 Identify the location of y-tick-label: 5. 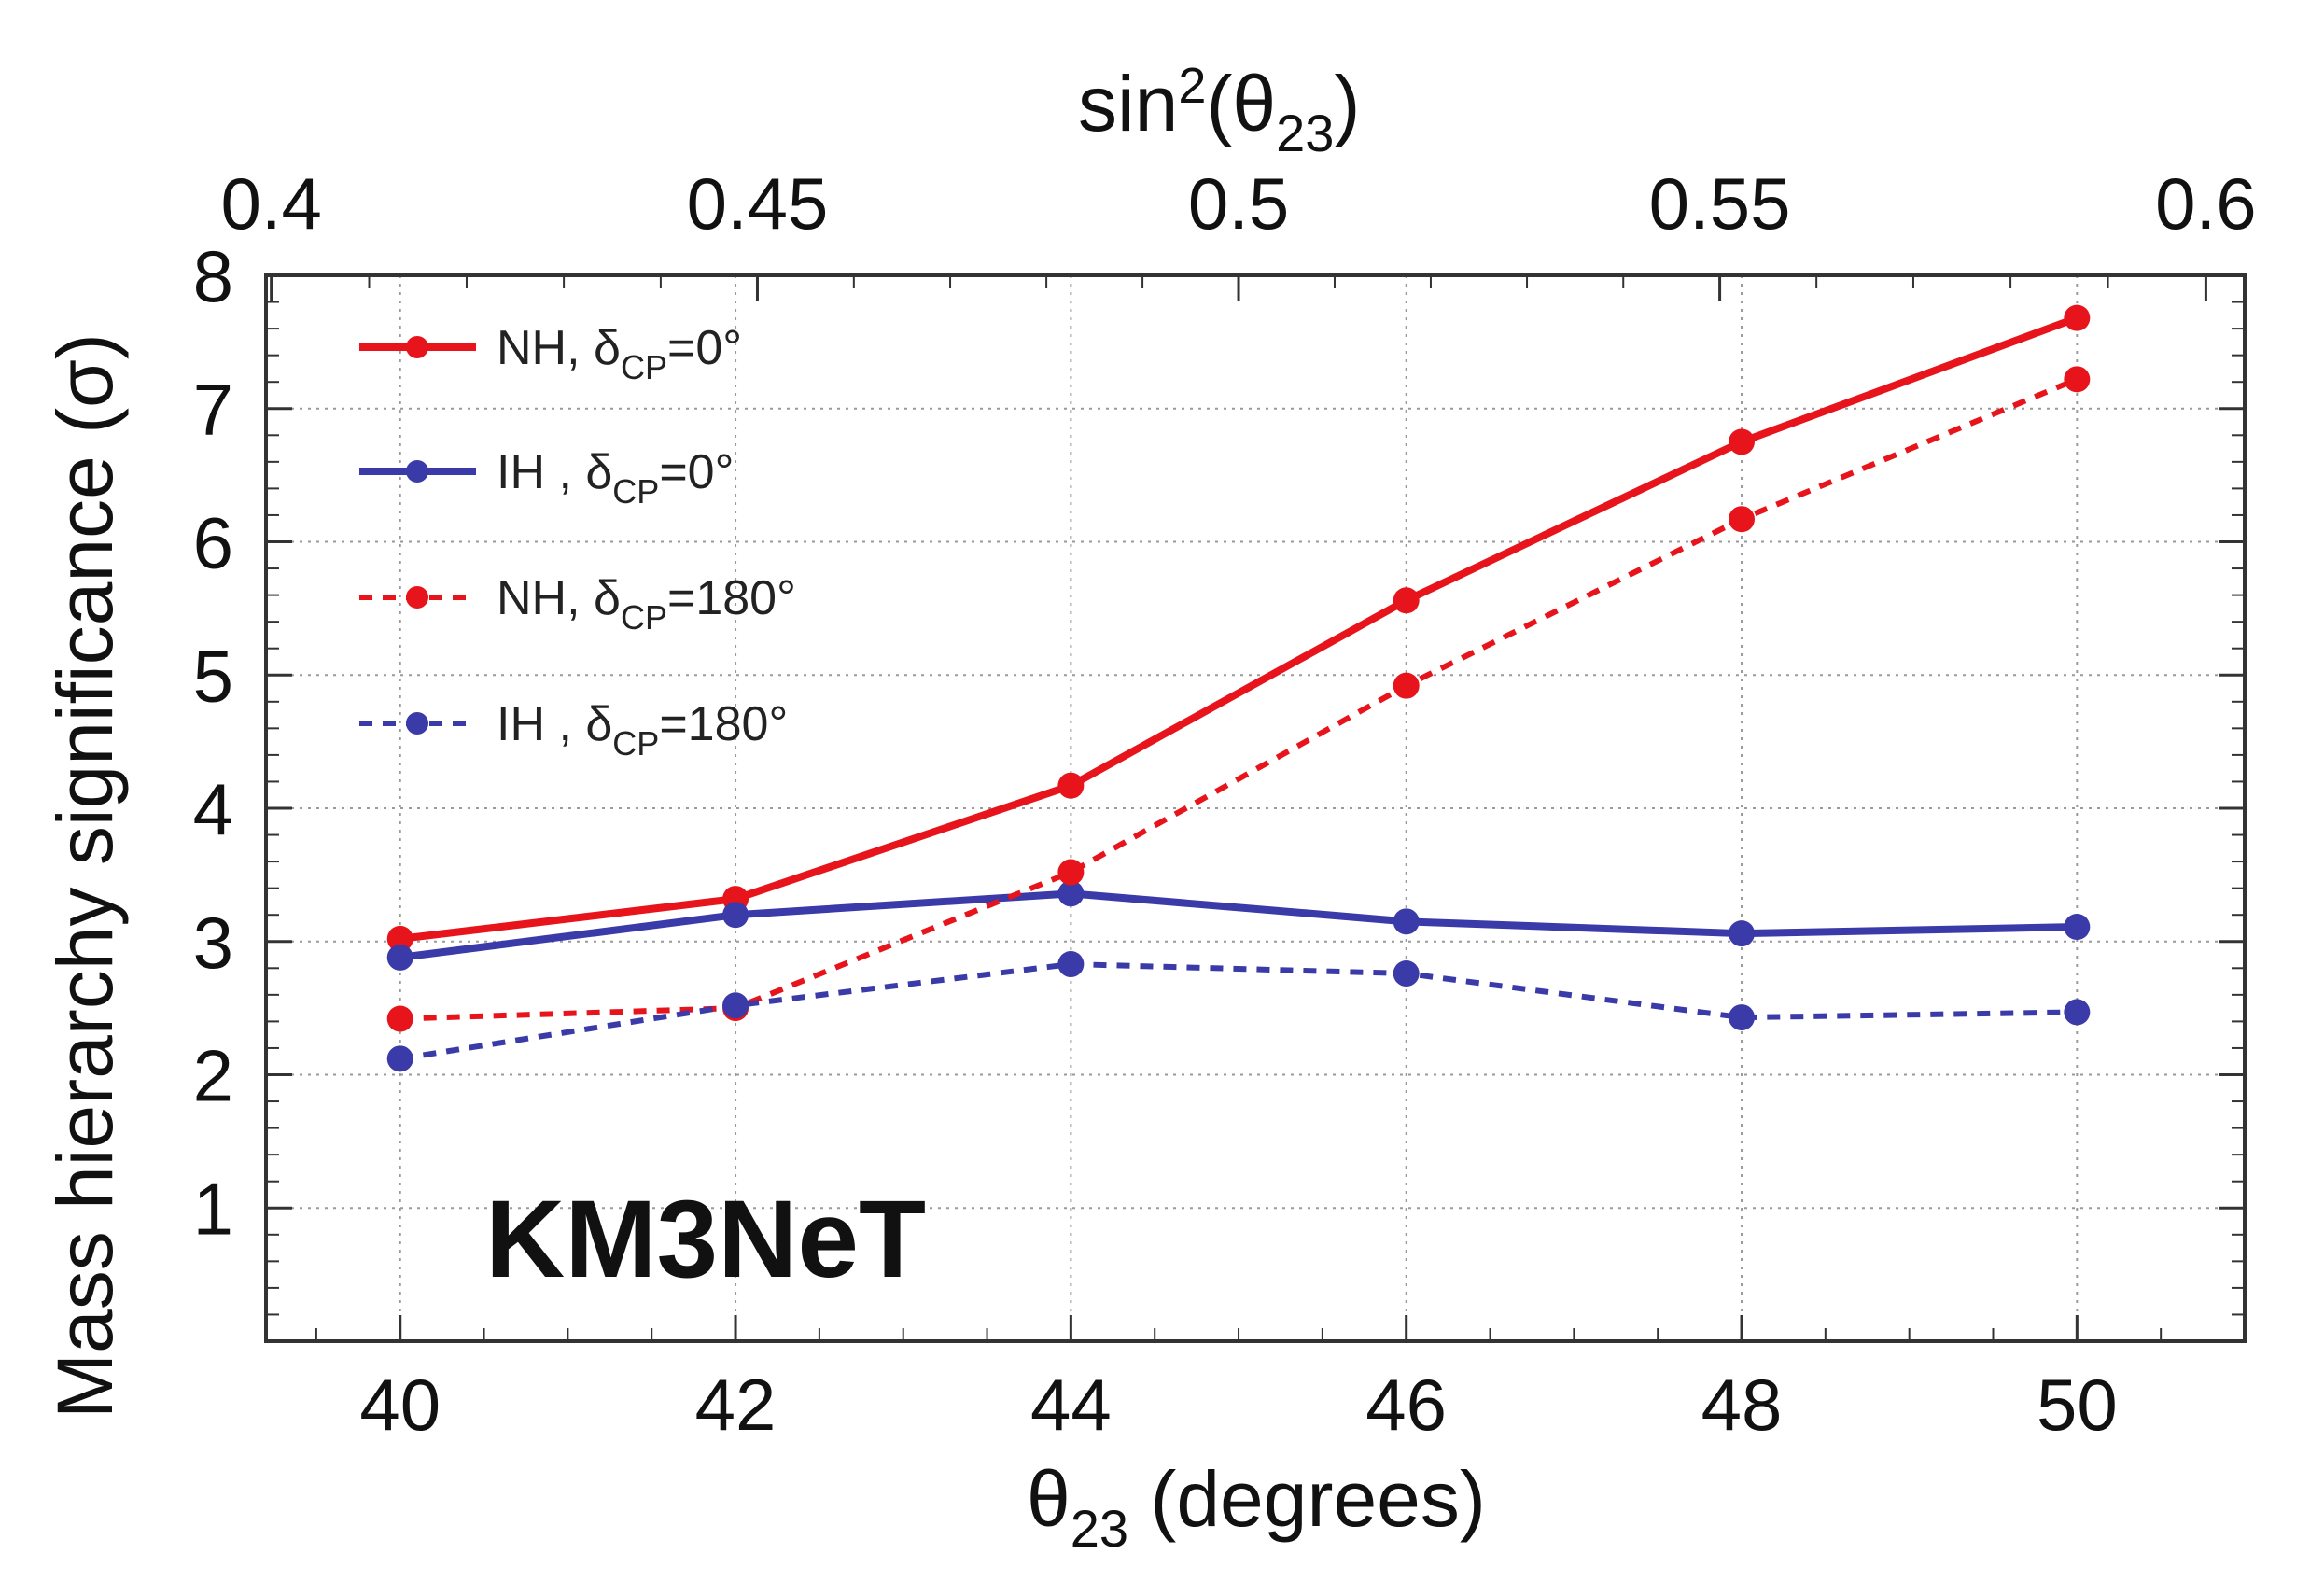
(213, 676).